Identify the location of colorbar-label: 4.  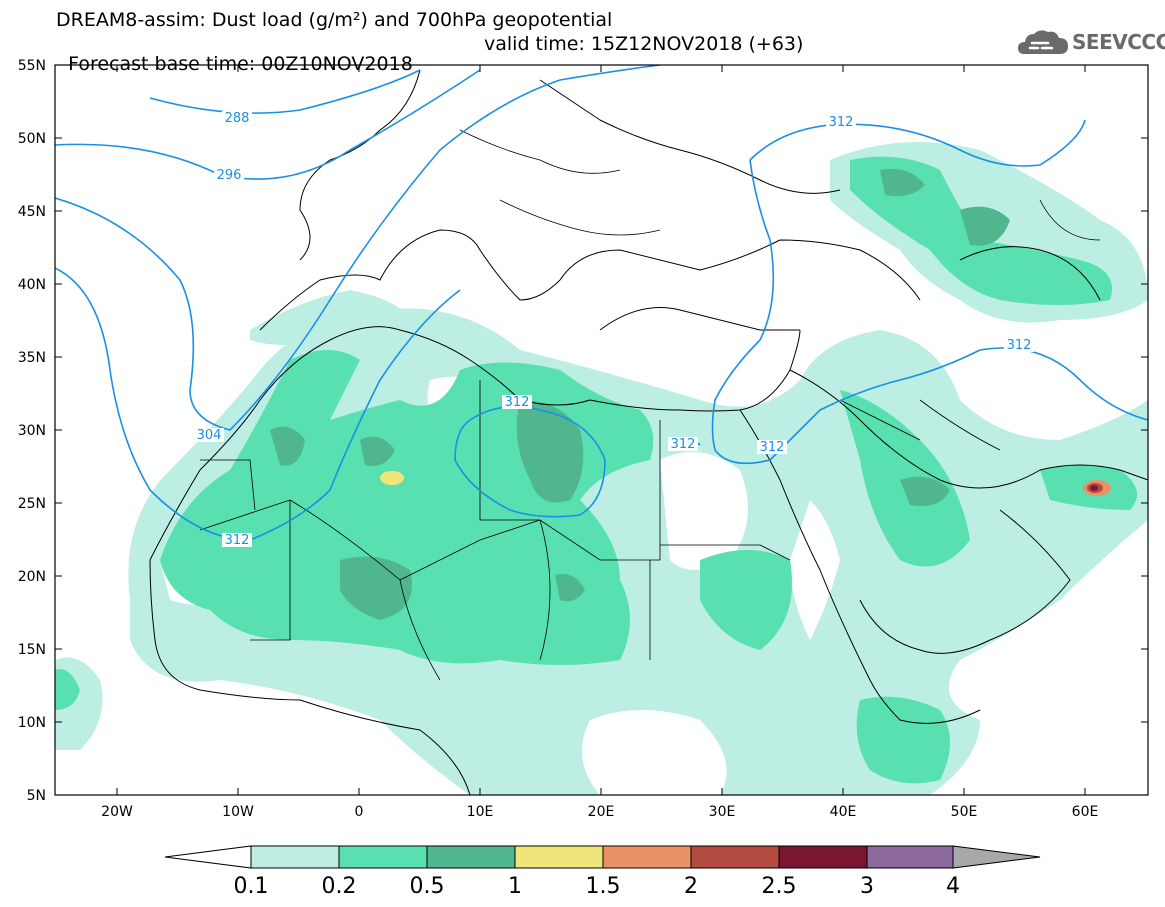
(953, 886).